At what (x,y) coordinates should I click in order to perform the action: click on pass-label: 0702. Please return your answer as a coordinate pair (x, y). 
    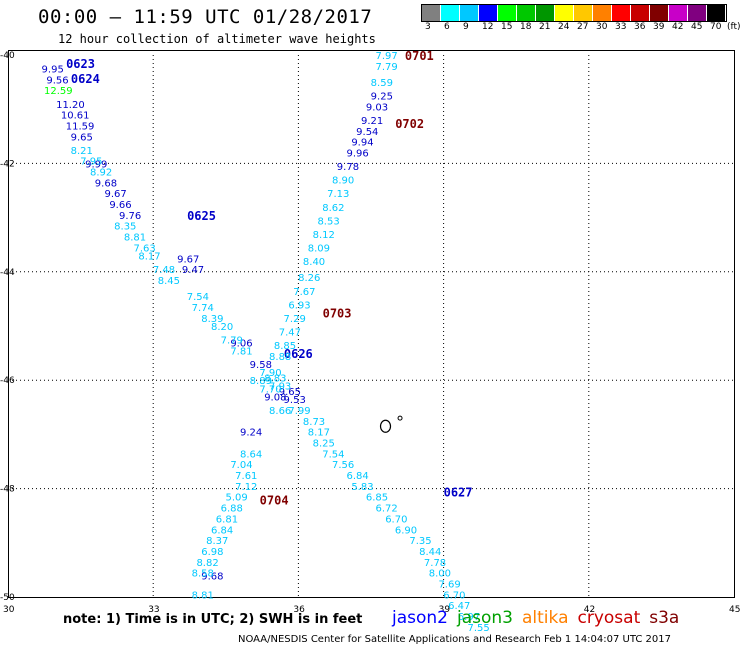
    Looking at the image, I should click on (409, 124).